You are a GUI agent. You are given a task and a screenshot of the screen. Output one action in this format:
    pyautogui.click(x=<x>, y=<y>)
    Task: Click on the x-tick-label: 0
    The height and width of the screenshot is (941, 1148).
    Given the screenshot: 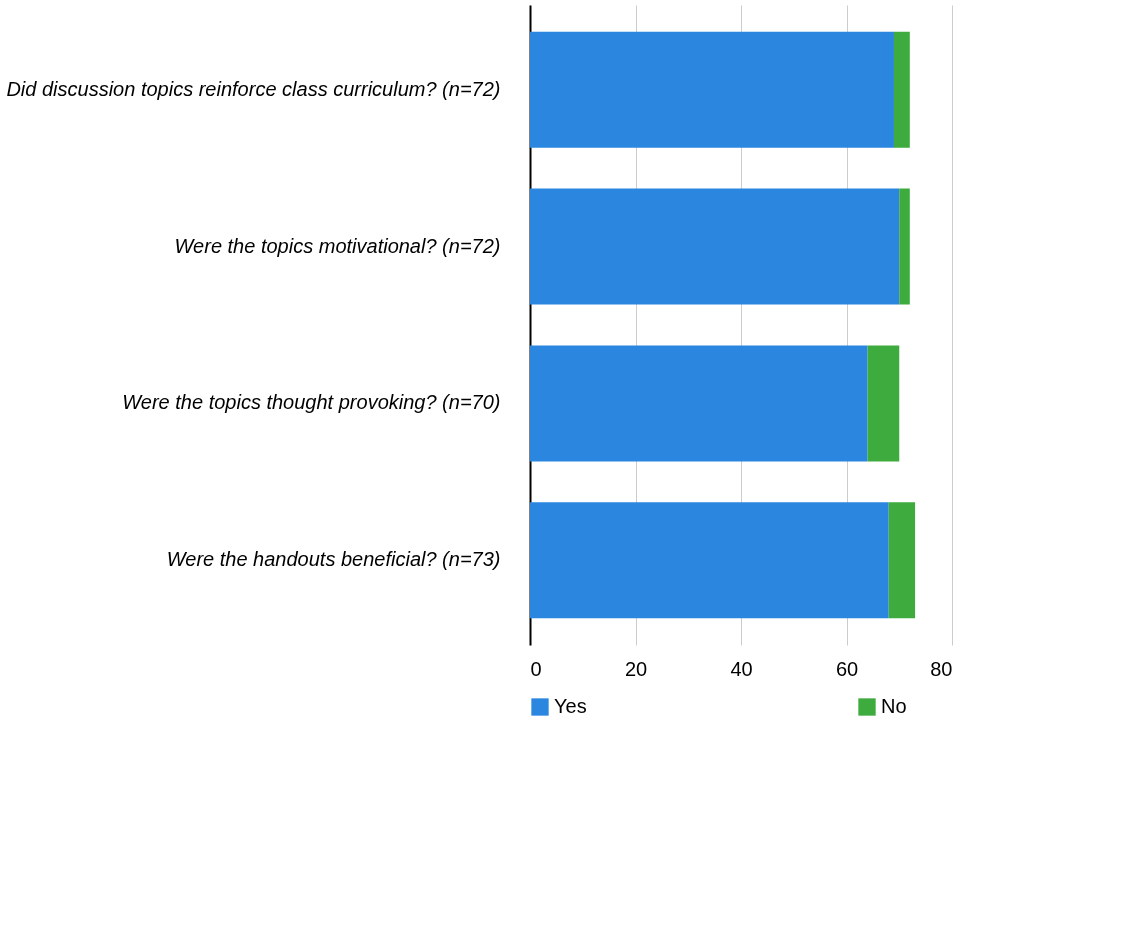 What is the action you would take?
    pyautogui.click(x=536, y=668)
    